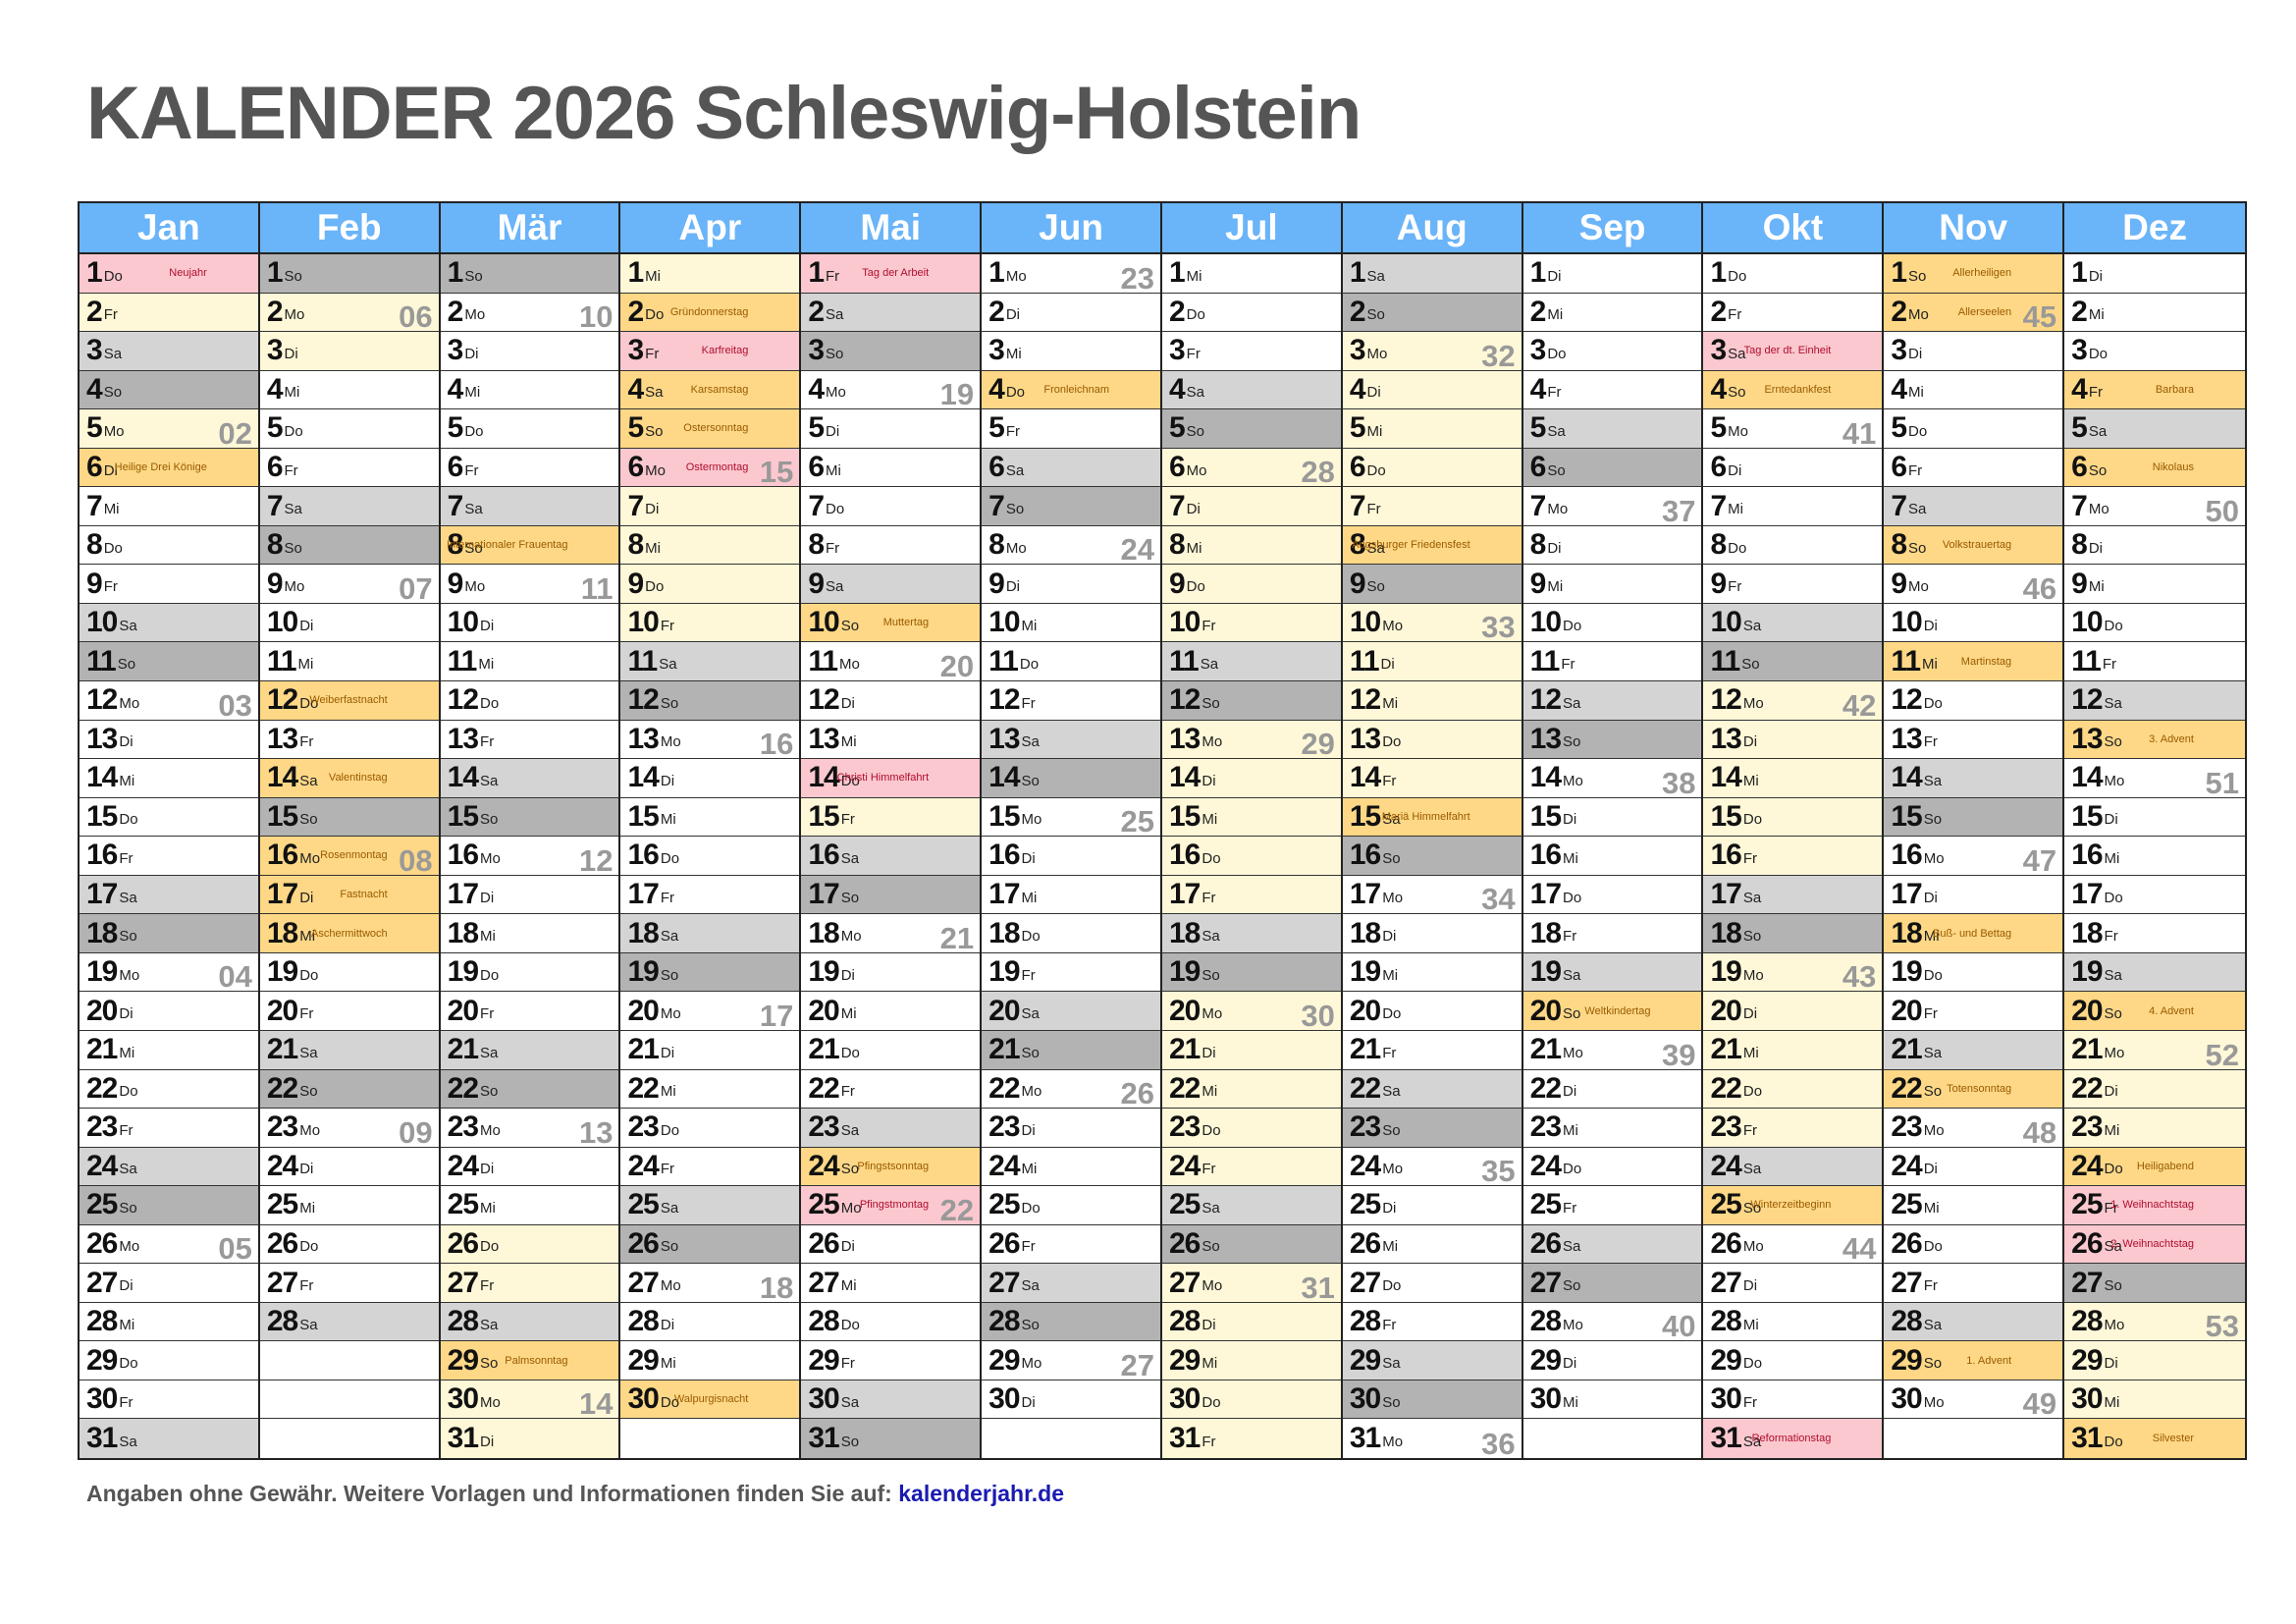 The image size is (2296, 1624). Describe the element at coordinates (710, 1011) in the screenshot. I see `day-cell: 20 Mo 17` at that location.